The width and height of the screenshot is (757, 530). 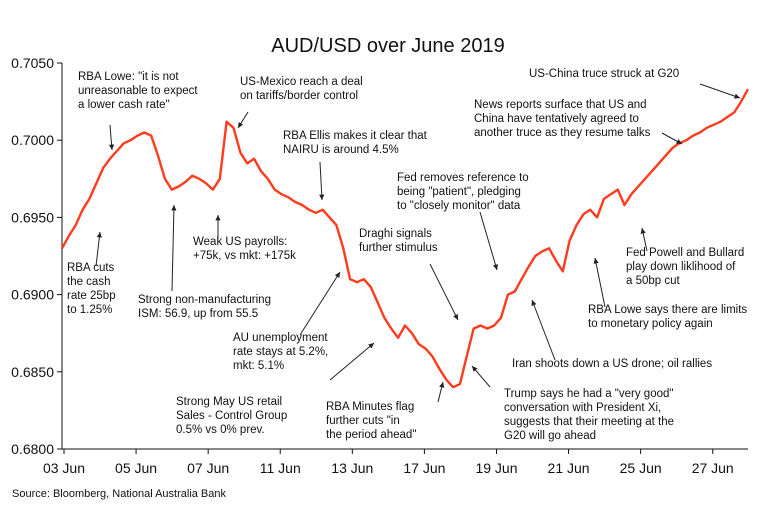 I want to click on x-tick-label: 25 Jun, so click(x=641, y=468).